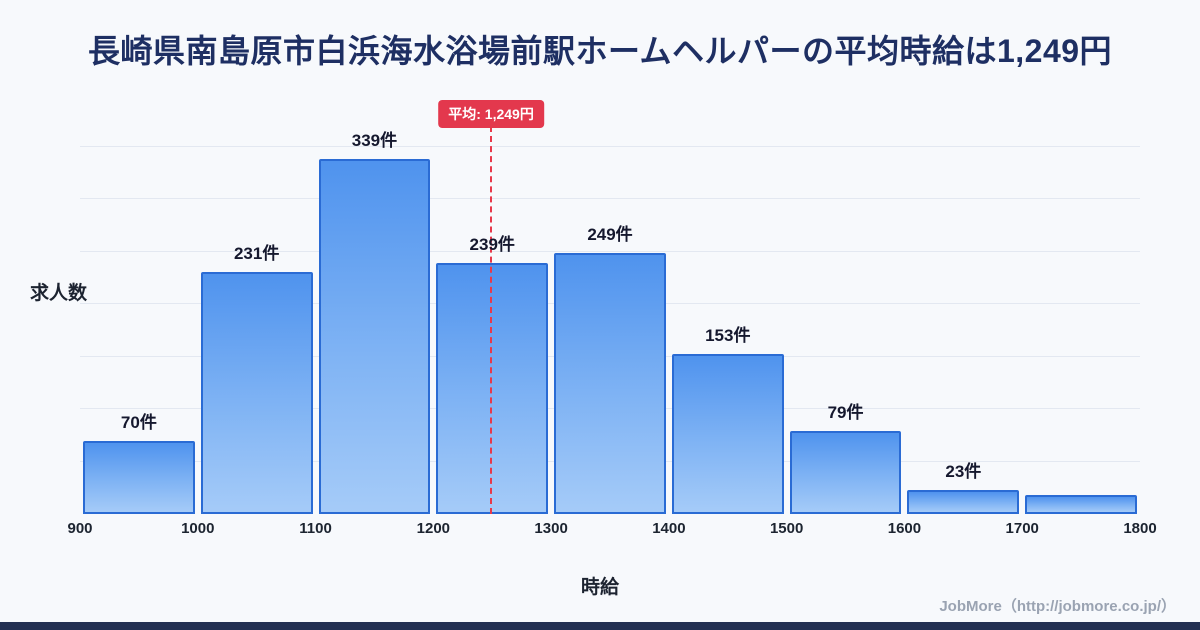 The width and height of the screenshot is (1200, 630). I want to click on x-tick-label: 1400, so click(669, 528).